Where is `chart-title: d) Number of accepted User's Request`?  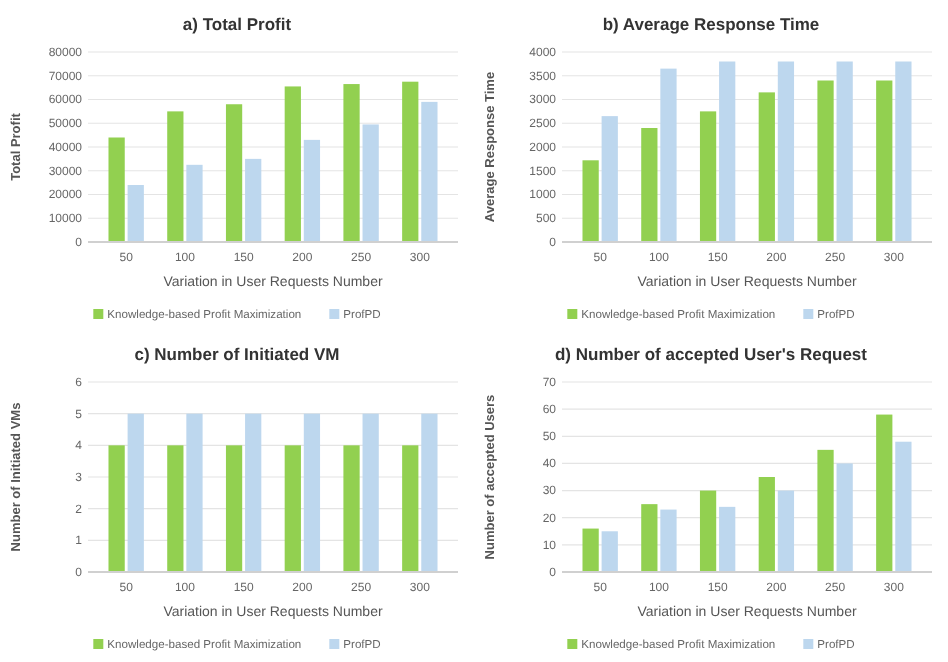
chart-title: d) Number of accepted User's Request is located at coordinates (711, 354).